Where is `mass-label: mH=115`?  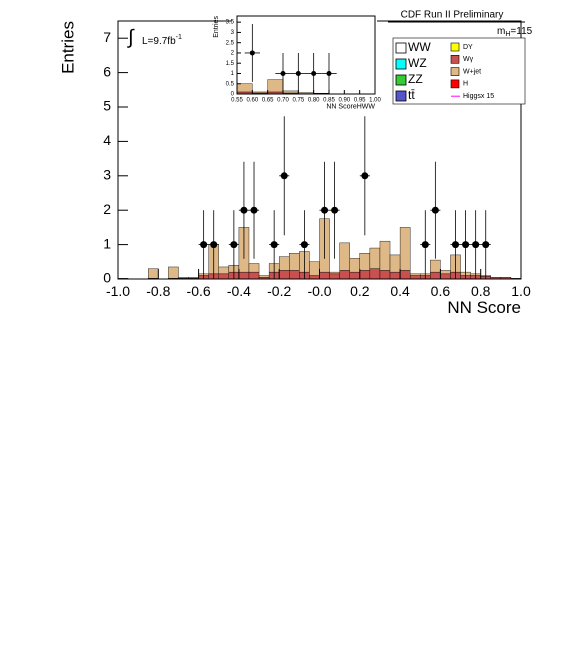 mass-label: mH=115 is located at coordinates (515, 32).